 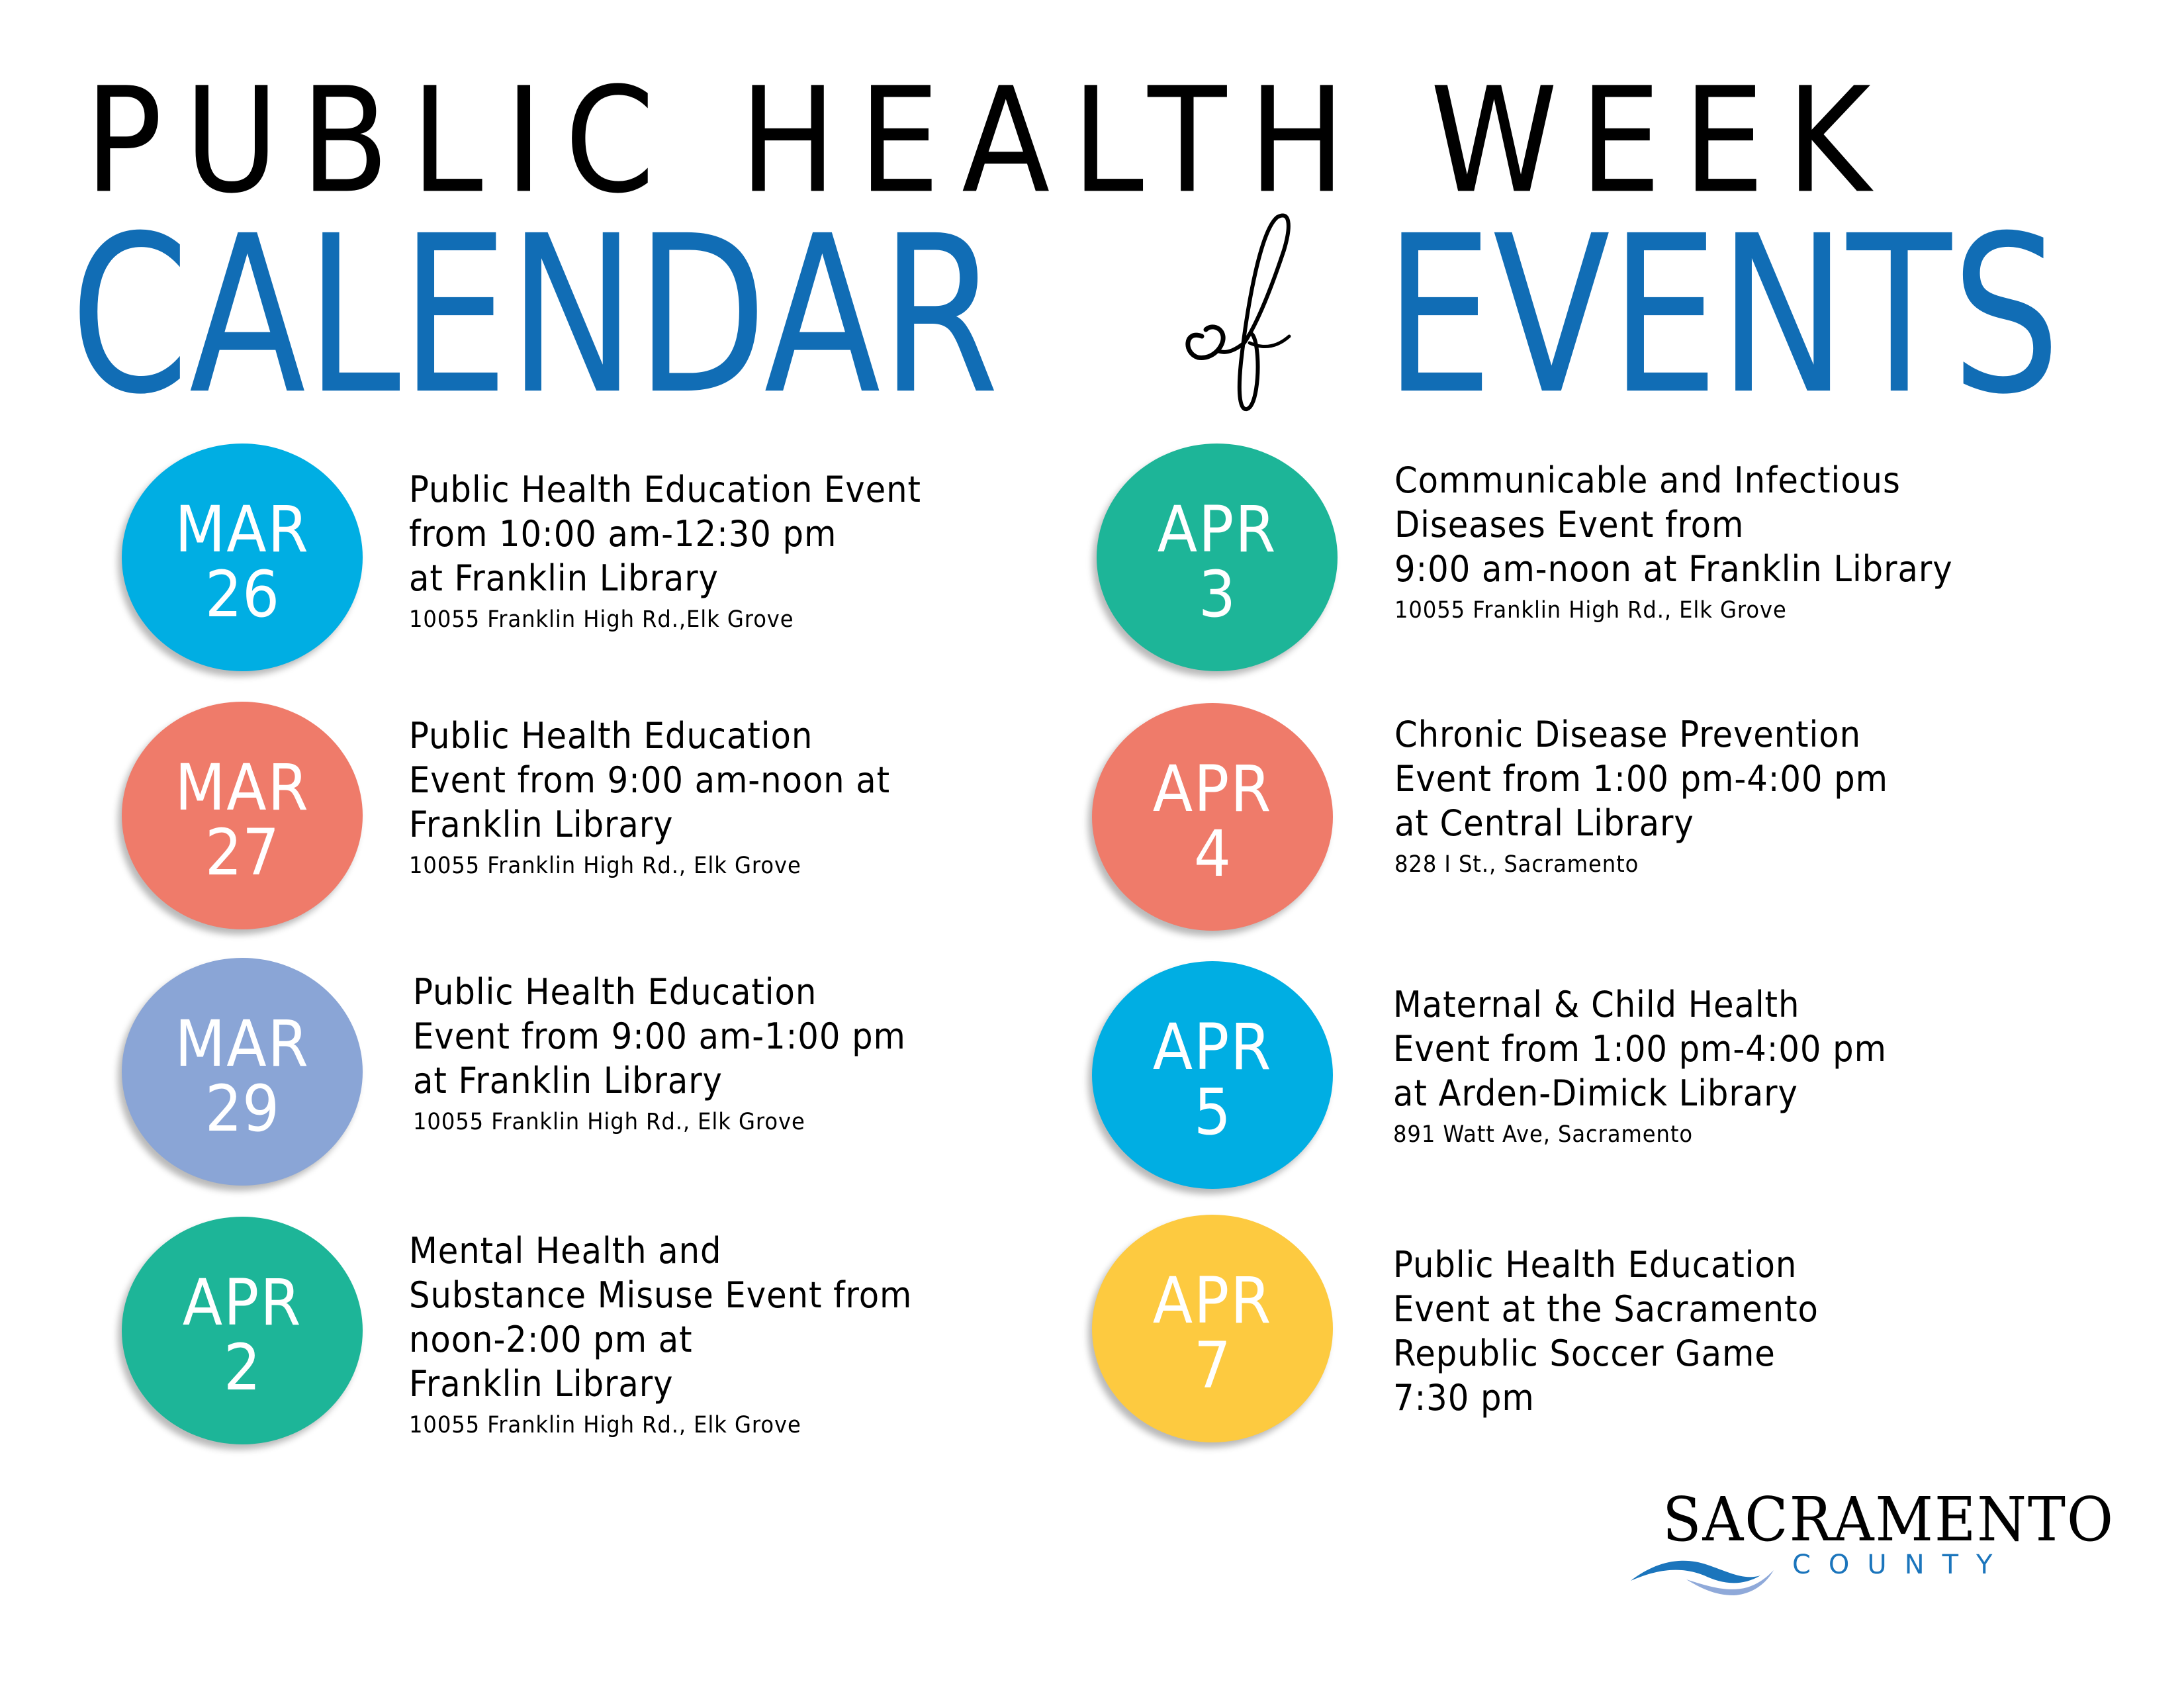 What do you see at coordinates (1723, 316) in the screenshot?
I see `page-title-events: EVENTS` at bounding box center [1723, 316].